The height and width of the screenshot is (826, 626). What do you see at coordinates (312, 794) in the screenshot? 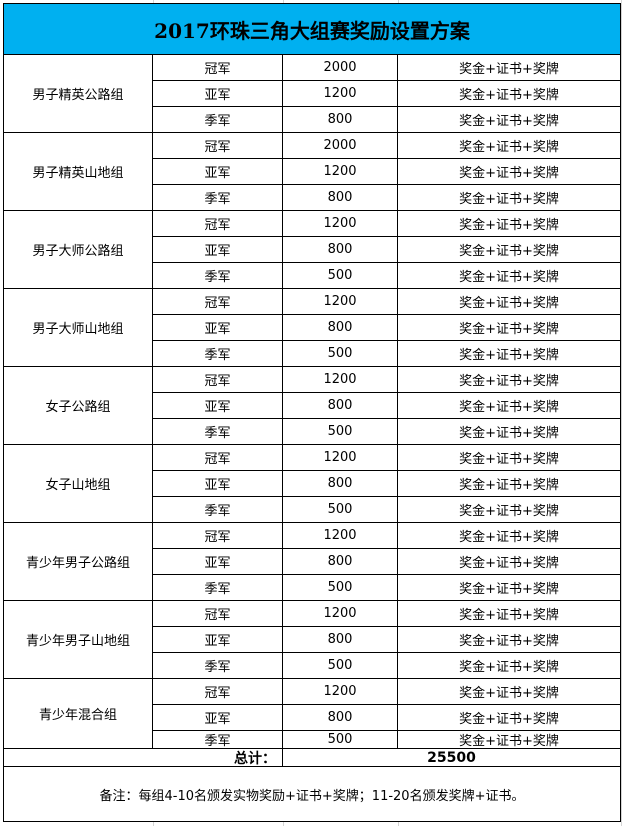
I see `note-cell: 备注：每组4-10名颁发实物奖励+证书+奖牌；11-20名颁发奖牌+证书。` at bounding box center [312, 794].